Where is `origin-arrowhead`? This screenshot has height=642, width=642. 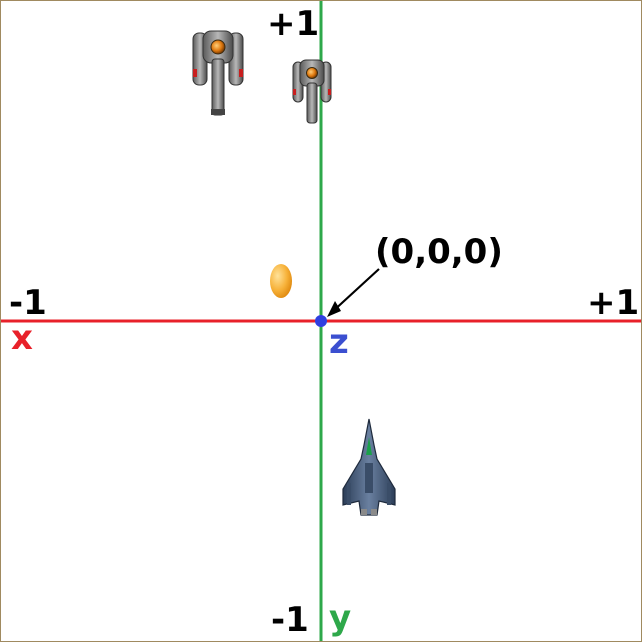 origin-arrowhead is located at coordinates (334, 309).